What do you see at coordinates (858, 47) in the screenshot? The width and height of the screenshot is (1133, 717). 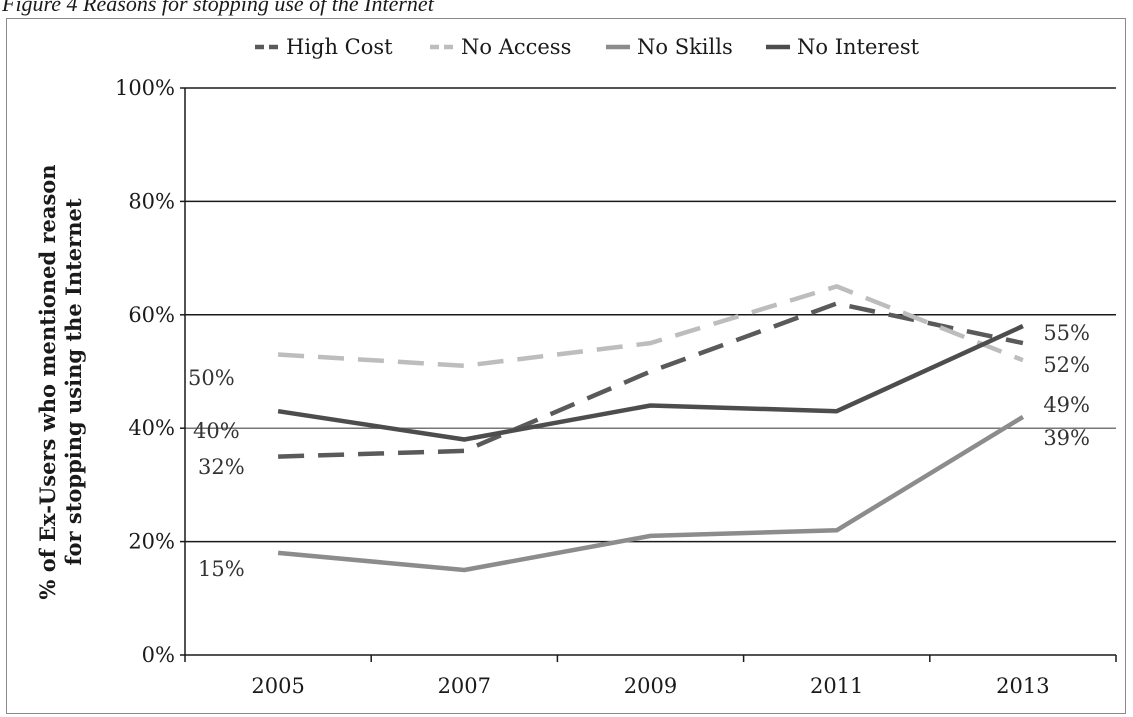 I see `legend-label: No Interest` at bounding box center [858, 47].